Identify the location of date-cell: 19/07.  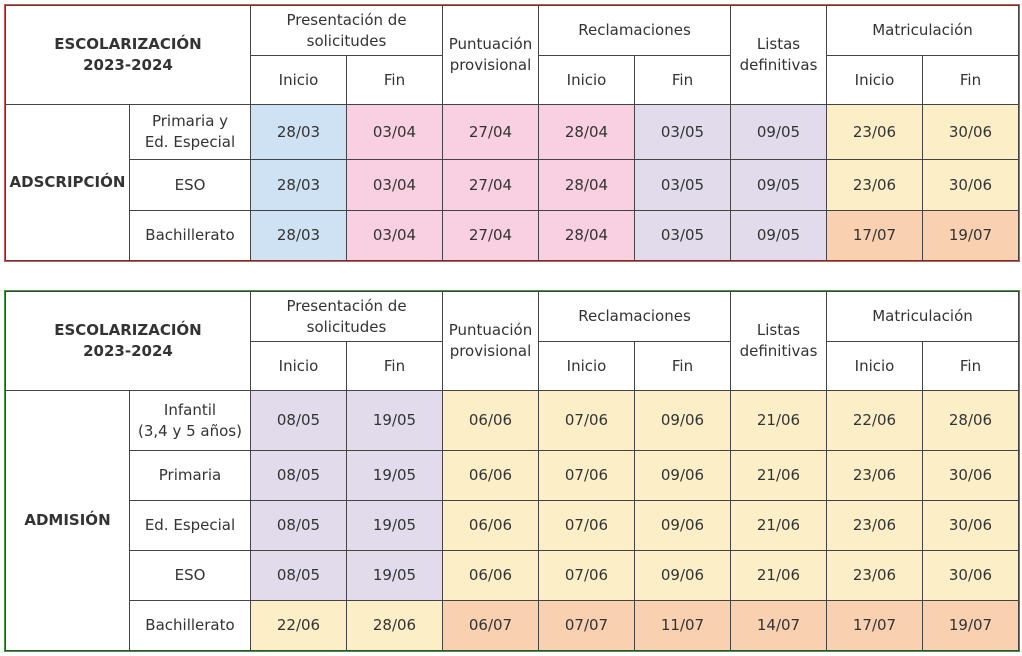
(970, 235).